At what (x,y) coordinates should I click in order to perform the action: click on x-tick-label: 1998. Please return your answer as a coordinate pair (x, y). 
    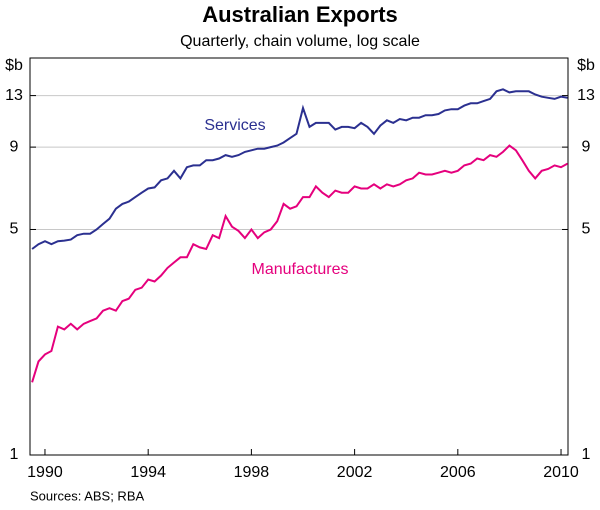
    Looking at the image, I should click on (252, 472).